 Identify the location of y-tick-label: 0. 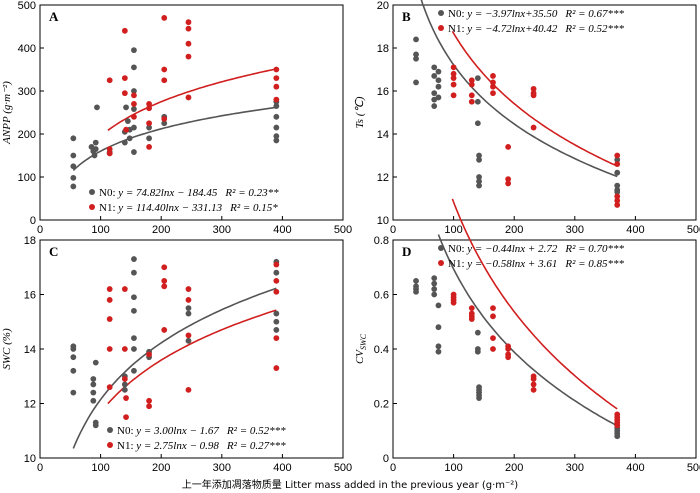
(386, 459).